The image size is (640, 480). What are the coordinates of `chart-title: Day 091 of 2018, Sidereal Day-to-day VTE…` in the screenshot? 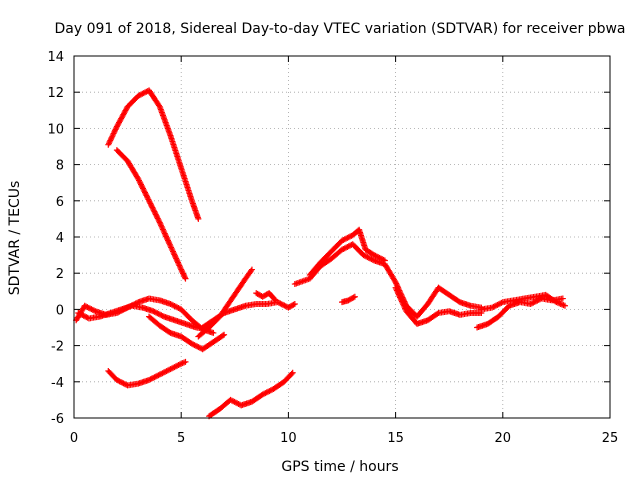 It's located at (339, 29).